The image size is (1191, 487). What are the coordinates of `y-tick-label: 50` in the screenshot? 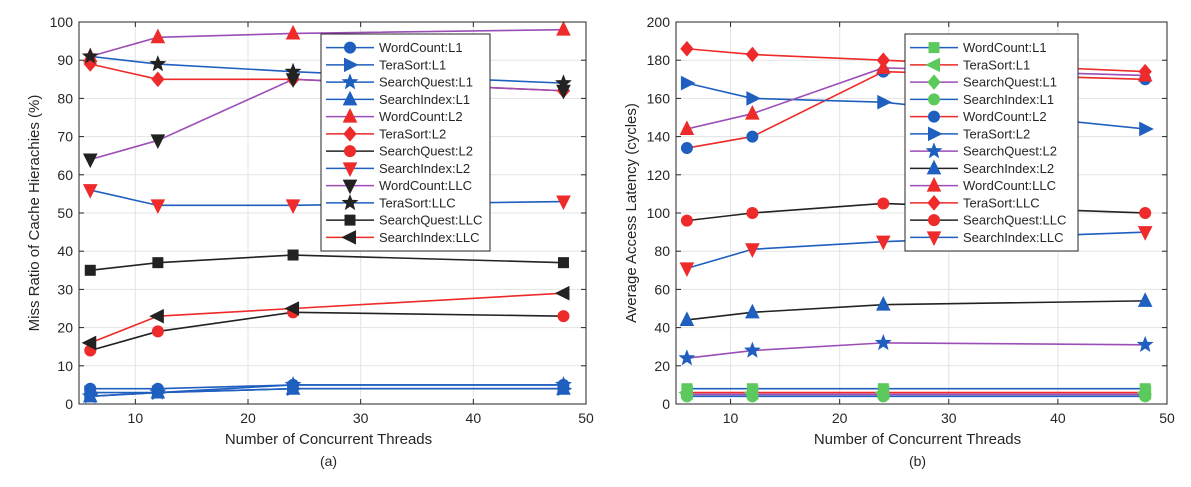 It's located at (65, 213).